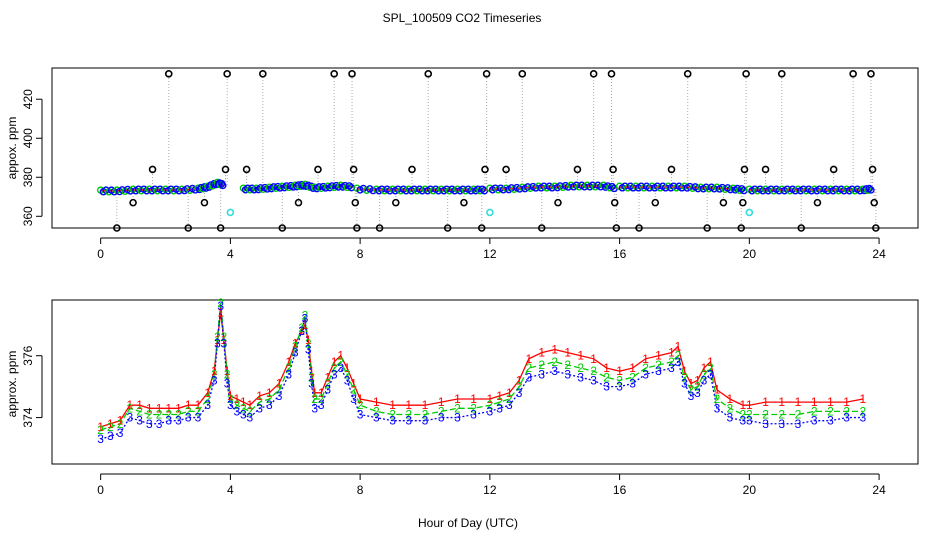  I want to click on bottom-y-tick-label: 374, so click(28, 417).